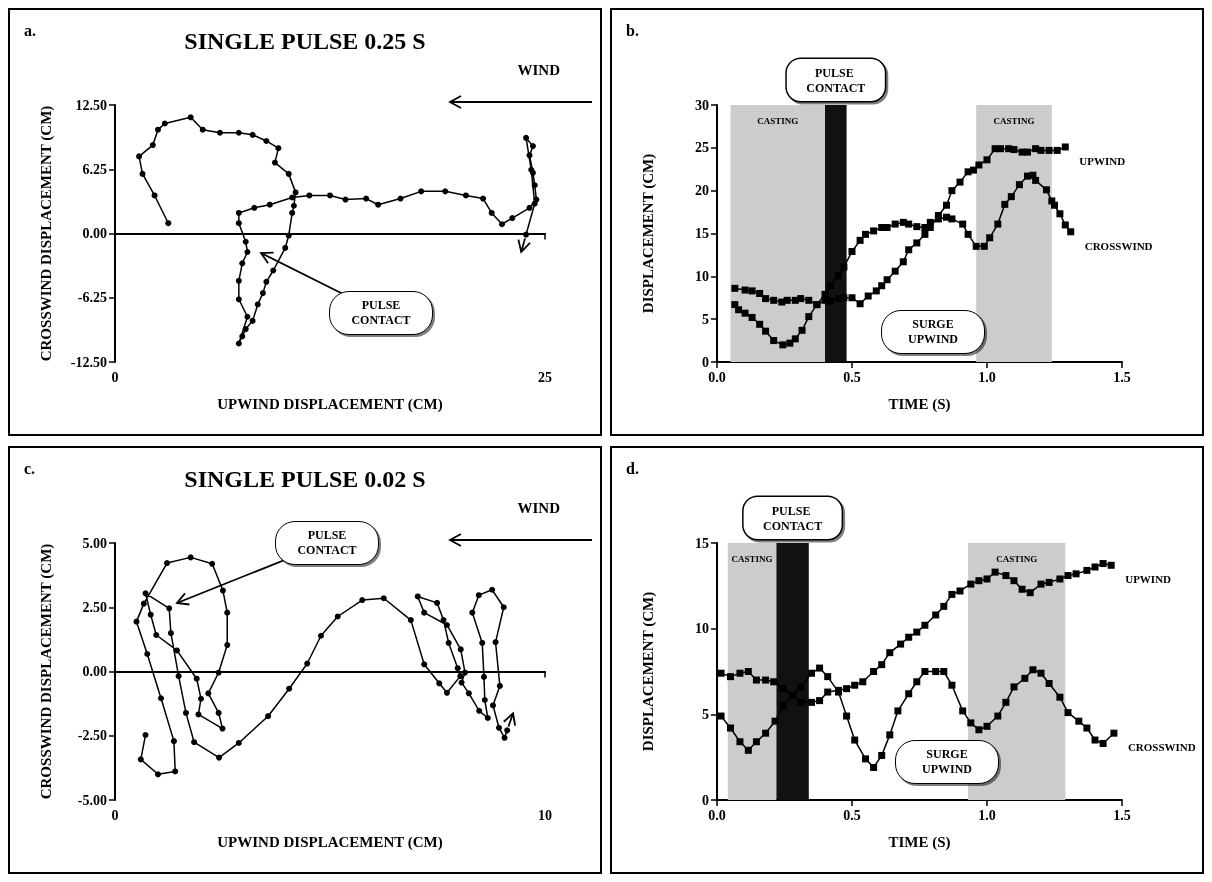  Describe the element at coordinates (30, 469) in the screenshot. I see `text: c.` at that location.